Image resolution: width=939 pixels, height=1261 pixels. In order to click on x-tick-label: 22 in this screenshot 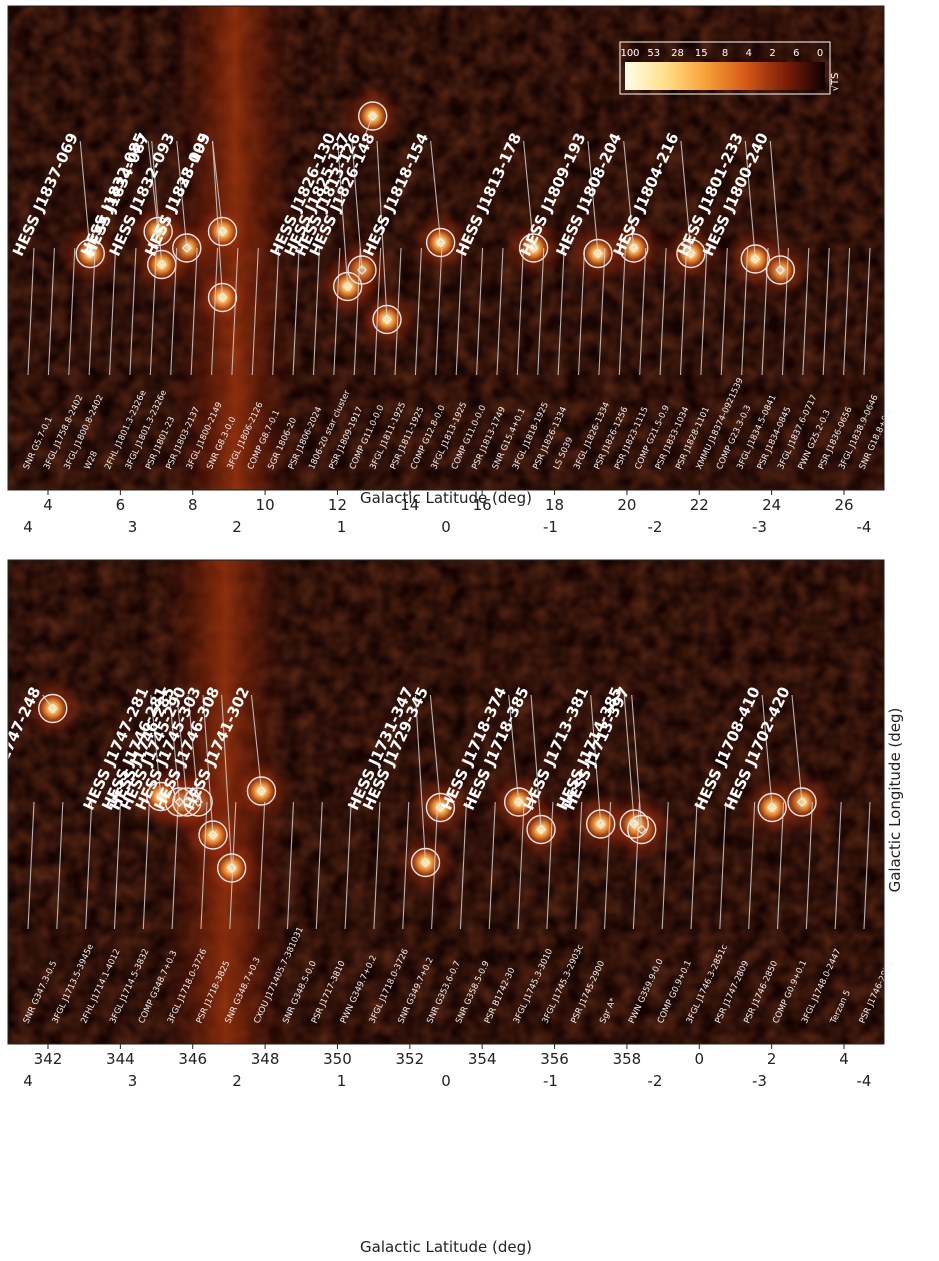, I will do `click(699, 505)`.